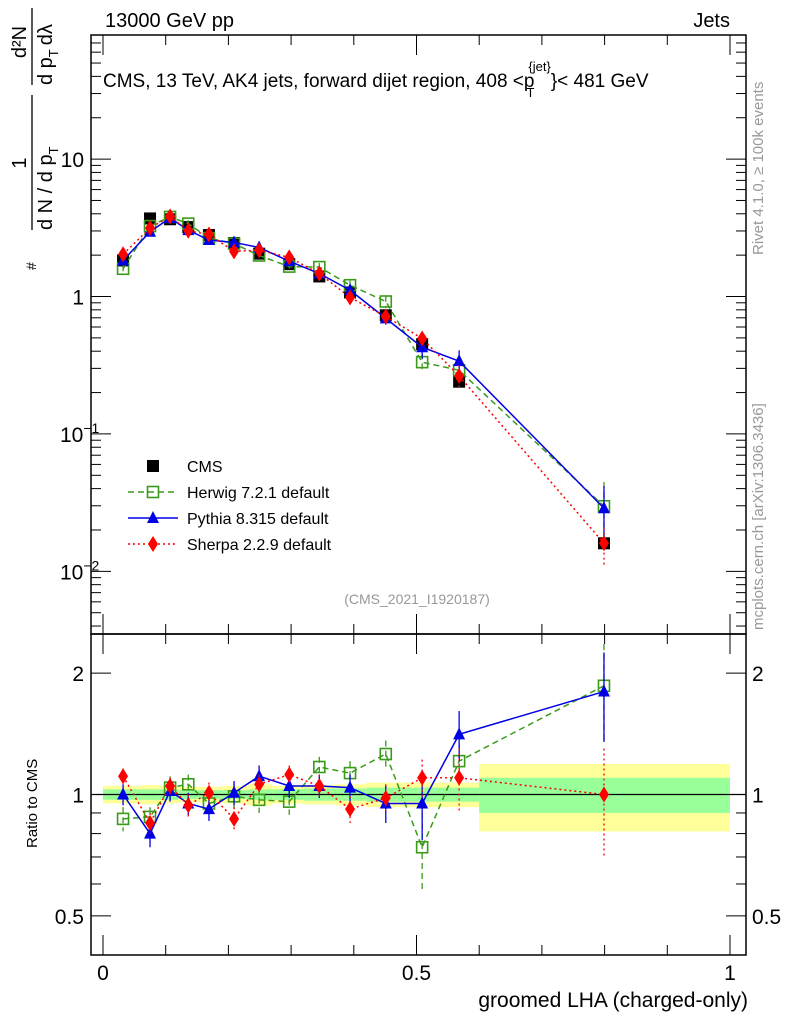  Describe the element at coordinates (48, 188) in the screenshot. I see `ylabel-den1: d N / d pT` at that location.